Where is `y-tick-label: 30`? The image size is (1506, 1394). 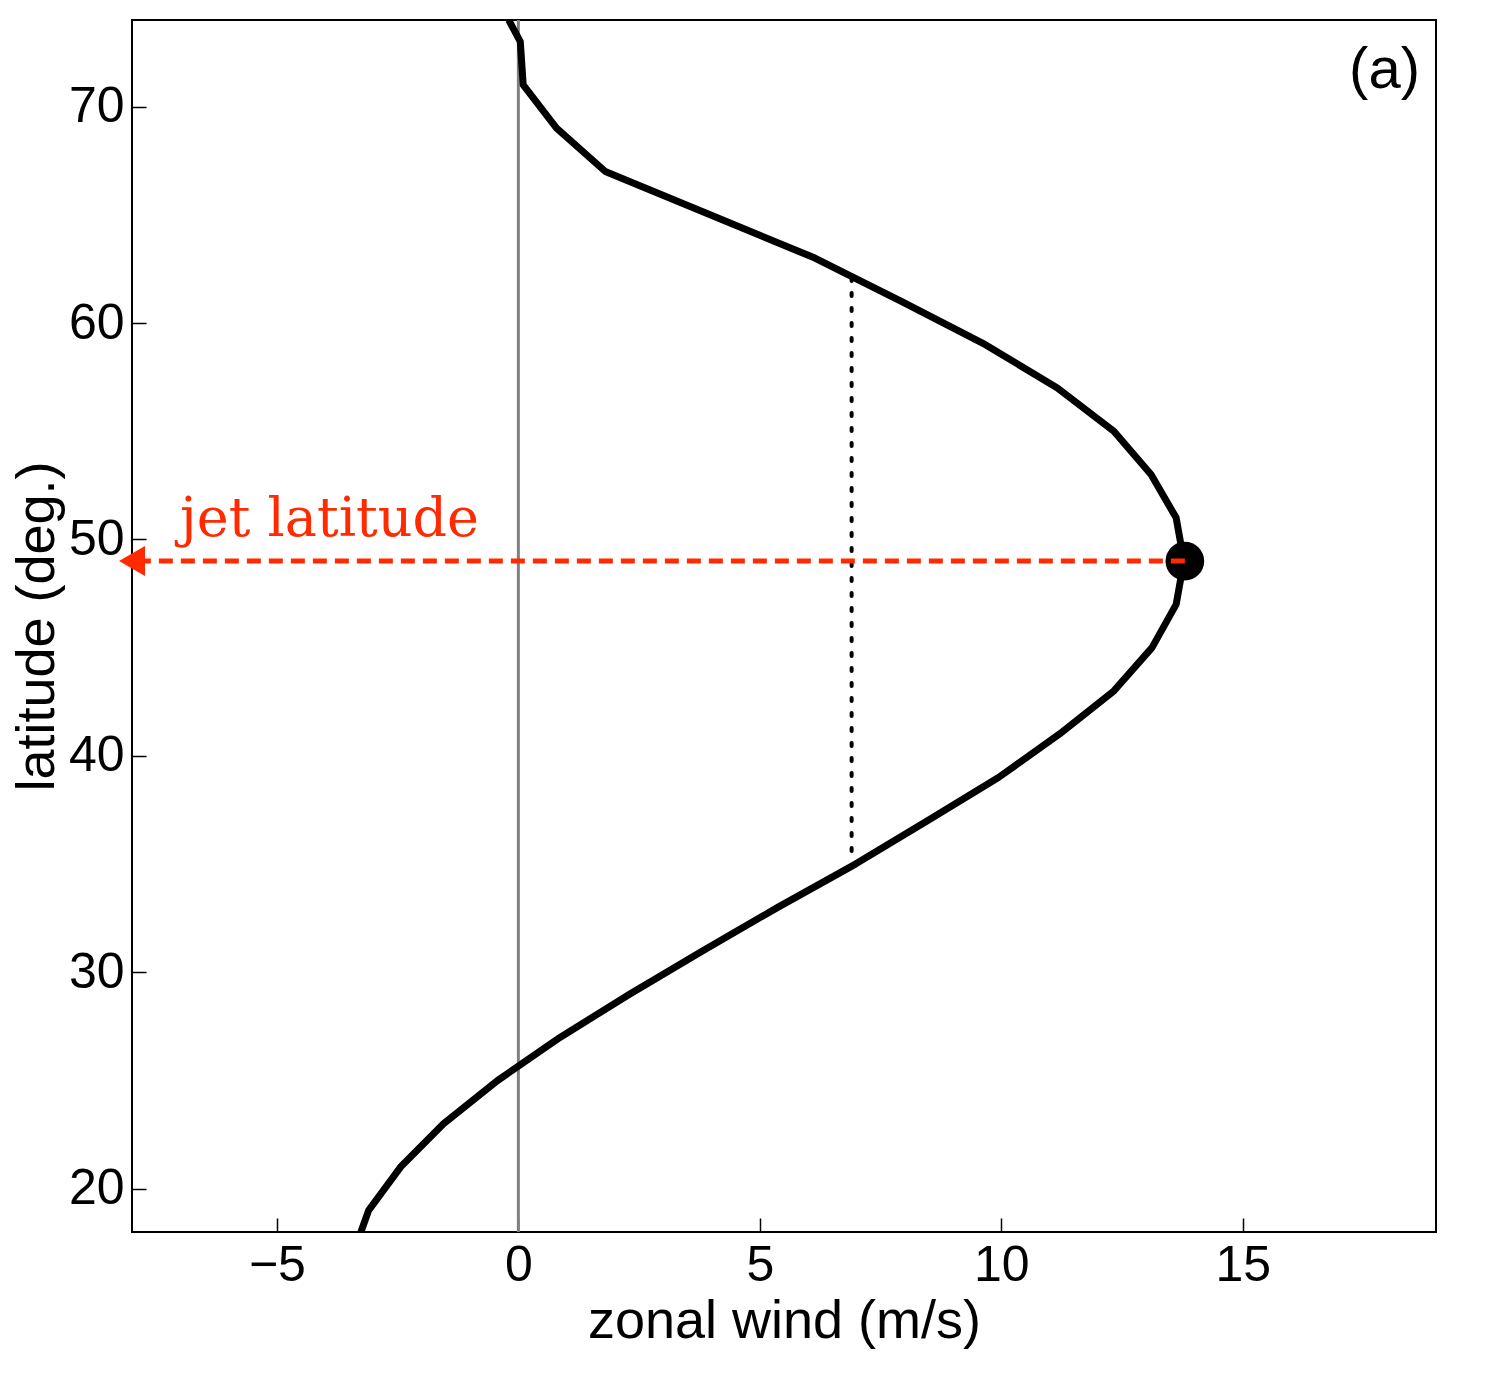 y-tick-label: 30 is located at coordinates (96, 970).